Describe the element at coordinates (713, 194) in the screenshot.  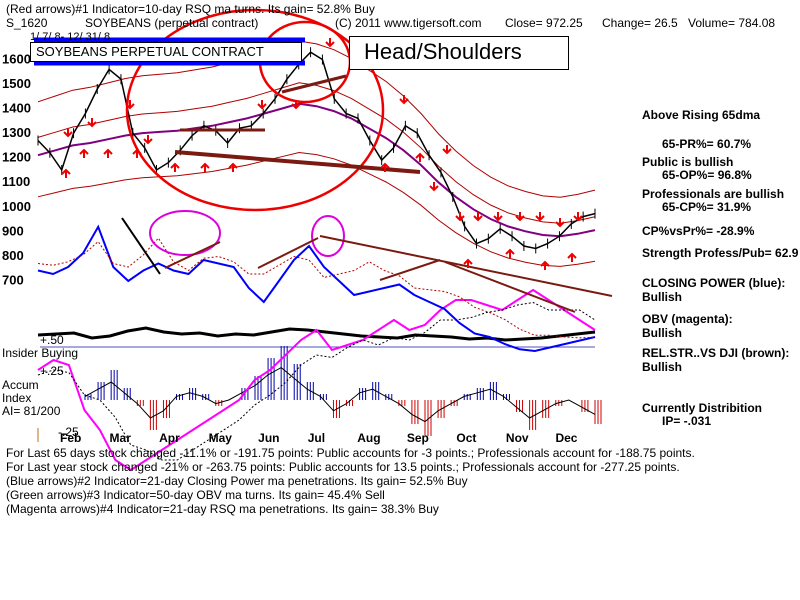
I see `professionals-status: Professionals are bullish` at that location.